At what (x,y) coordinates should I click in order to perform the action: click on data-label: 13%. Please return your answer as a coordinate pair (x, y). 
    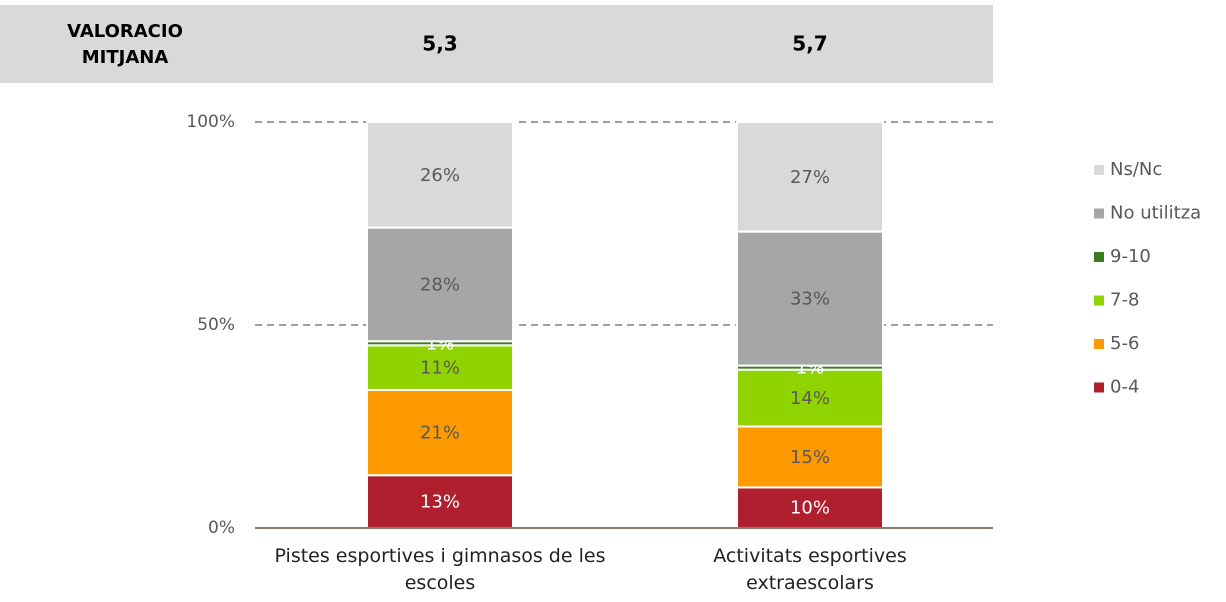
    Looking at the image, I should click on (440, 502).